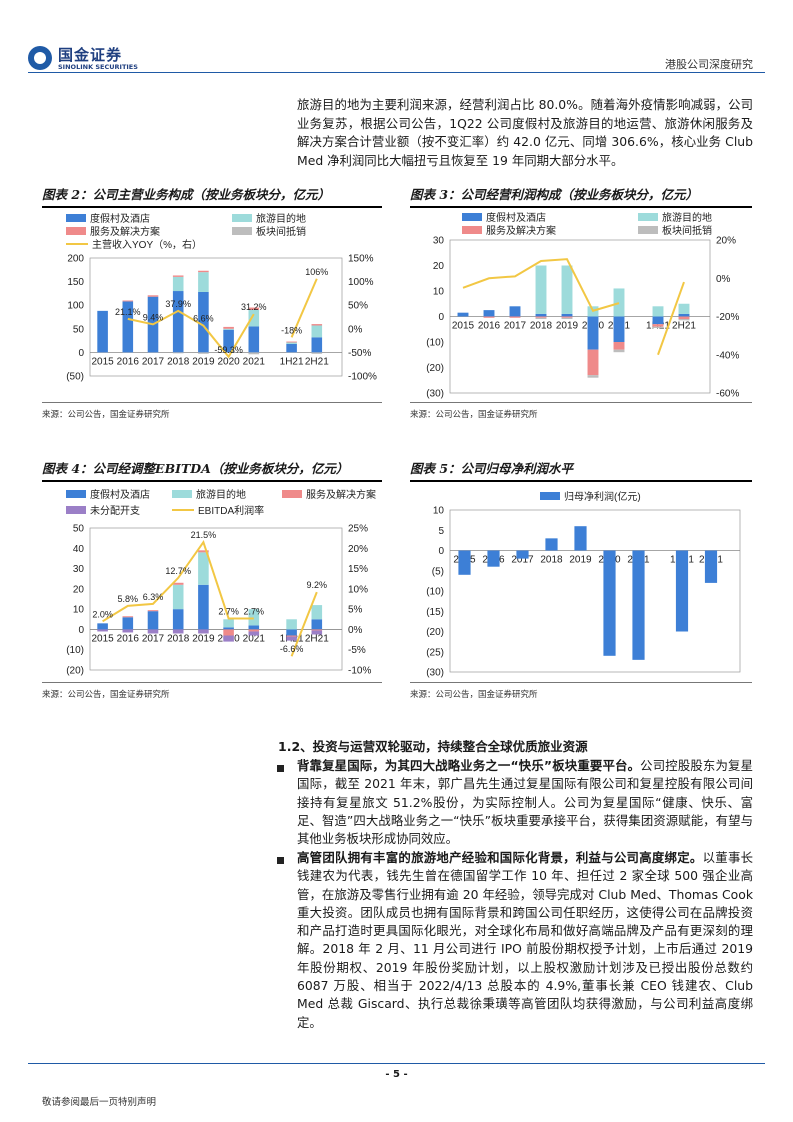 This screenshot has height=1122, width=793. What do you see at coordinates (178, 571) in the screenshot?
I see `line-data-label: 12.7%` at bounding box center [178, 571].